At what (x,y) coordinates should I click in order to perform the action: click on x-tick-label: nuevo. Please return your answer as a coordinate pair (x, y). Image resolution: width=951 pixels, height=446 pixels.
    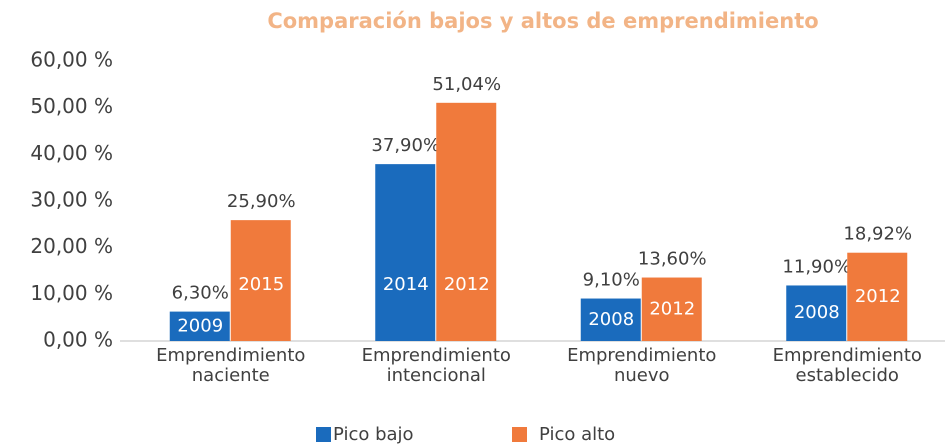
    Looking at the image, I should click on (642, 375).